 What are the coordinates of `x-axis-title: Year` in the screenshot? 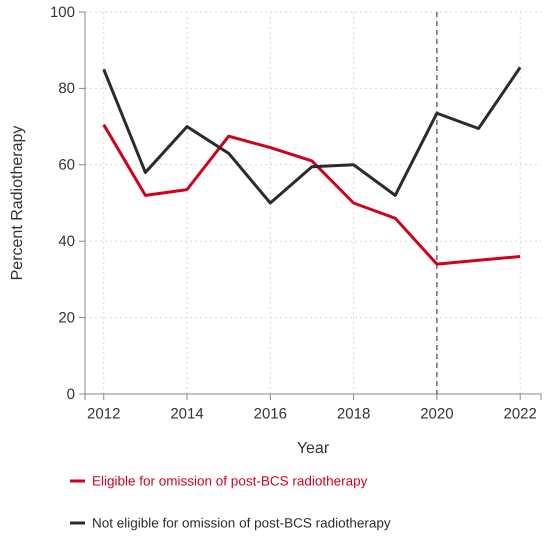 It's located at (313, 448).